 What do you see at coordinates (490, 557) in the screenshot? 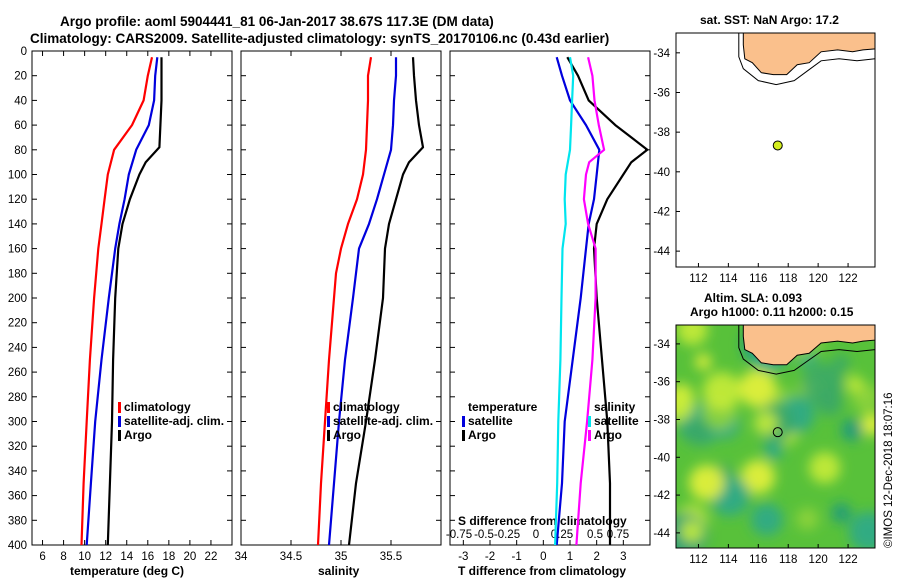
I see `x-tick-label: -2` at bounding box center [490, 557].